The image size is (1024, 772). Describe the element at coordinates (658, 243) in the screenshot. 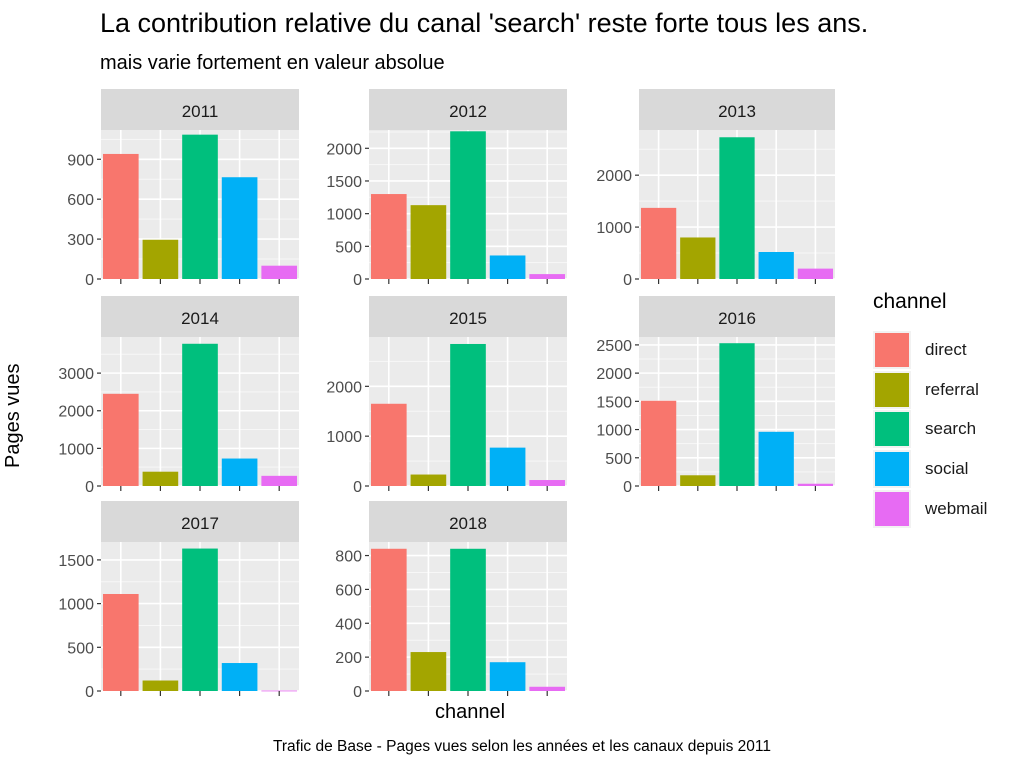

I see `bar-direct-2013` at that location.